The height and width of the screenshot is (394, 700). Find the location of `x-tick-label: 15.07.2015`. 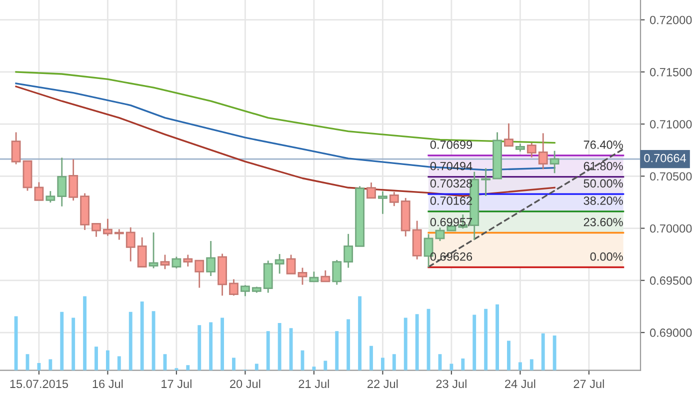

x-tick-label: 15.07.2015 is located at coordinates (39, 384).